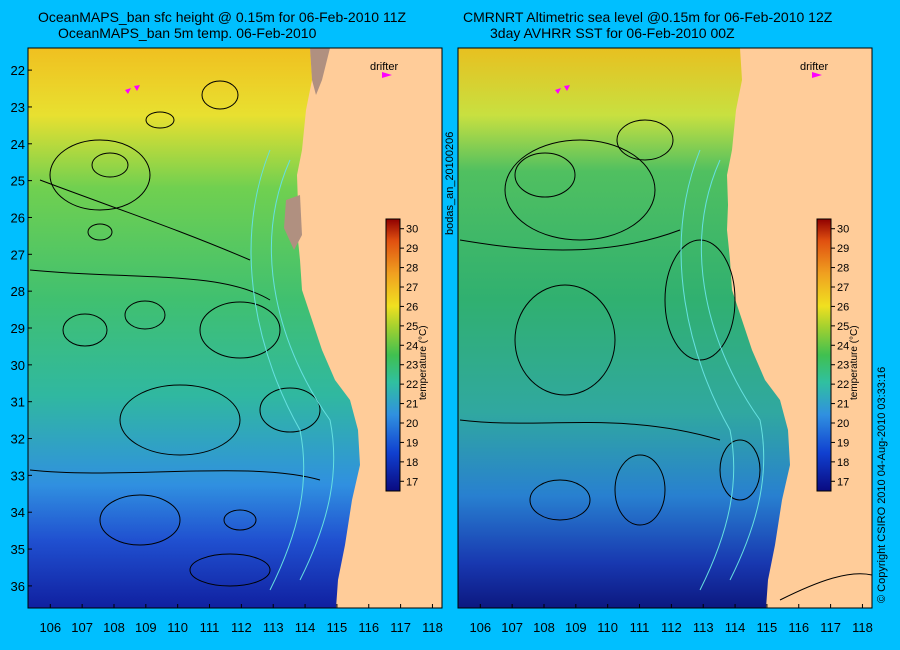 The width and height of the screenshot is (900, 650). What do you see at coordinates (423, 362) in the screenshot?
I see `panel1-colorbar-label: temperature (°C)` at bounding box center [423, 362].